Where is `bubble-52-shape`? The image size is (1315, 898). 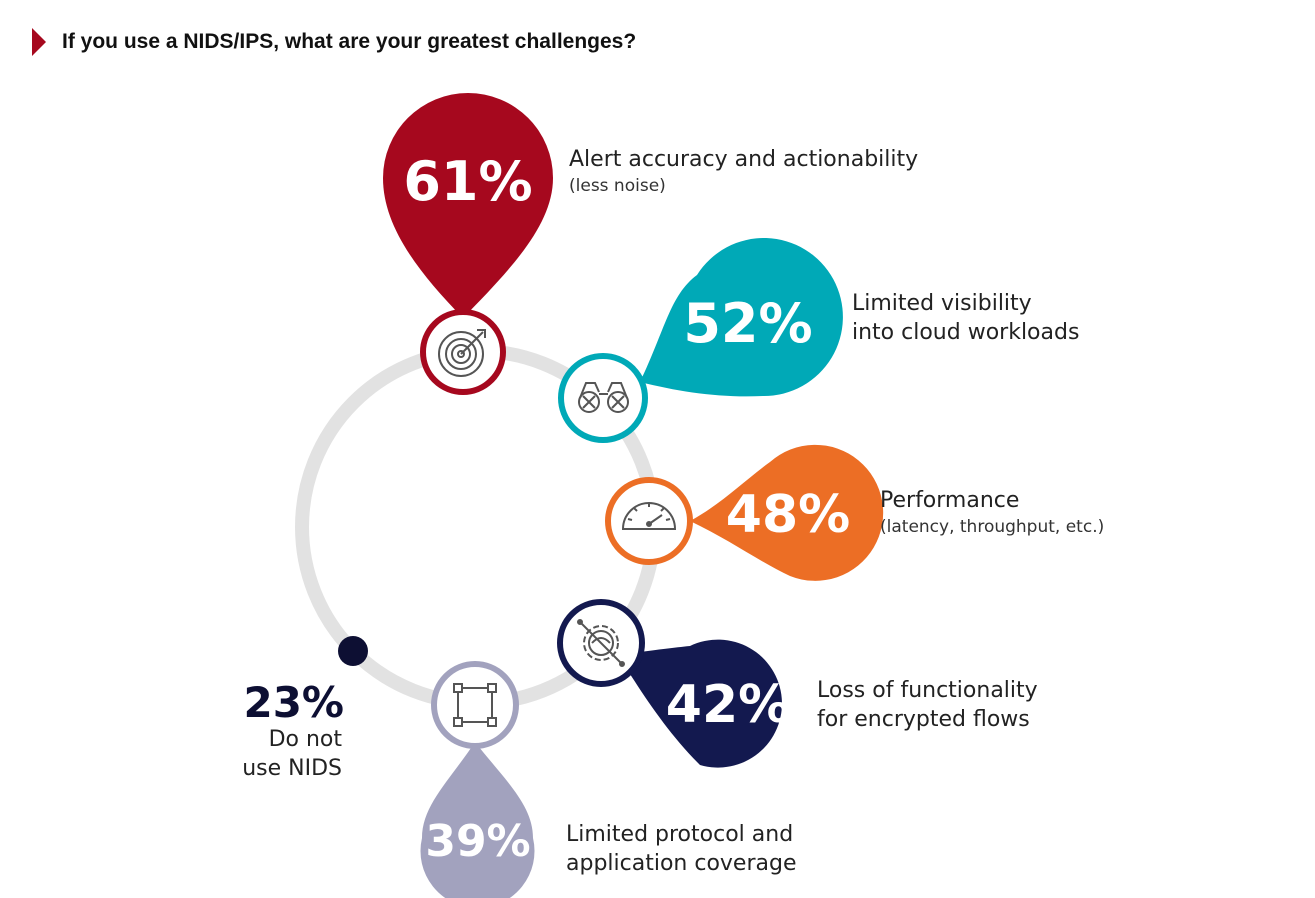 bubble-52-shape is located at coordinates (741, 317).